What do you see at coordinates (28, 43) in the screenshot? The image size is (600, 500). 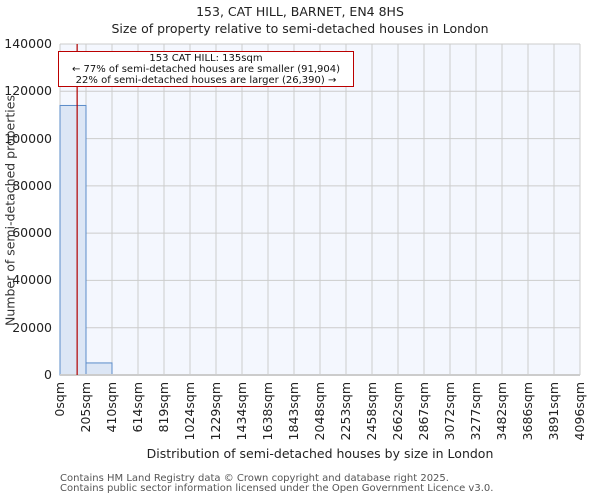 I see `y-tick-label: 140000` at bounding box center [28, 43].